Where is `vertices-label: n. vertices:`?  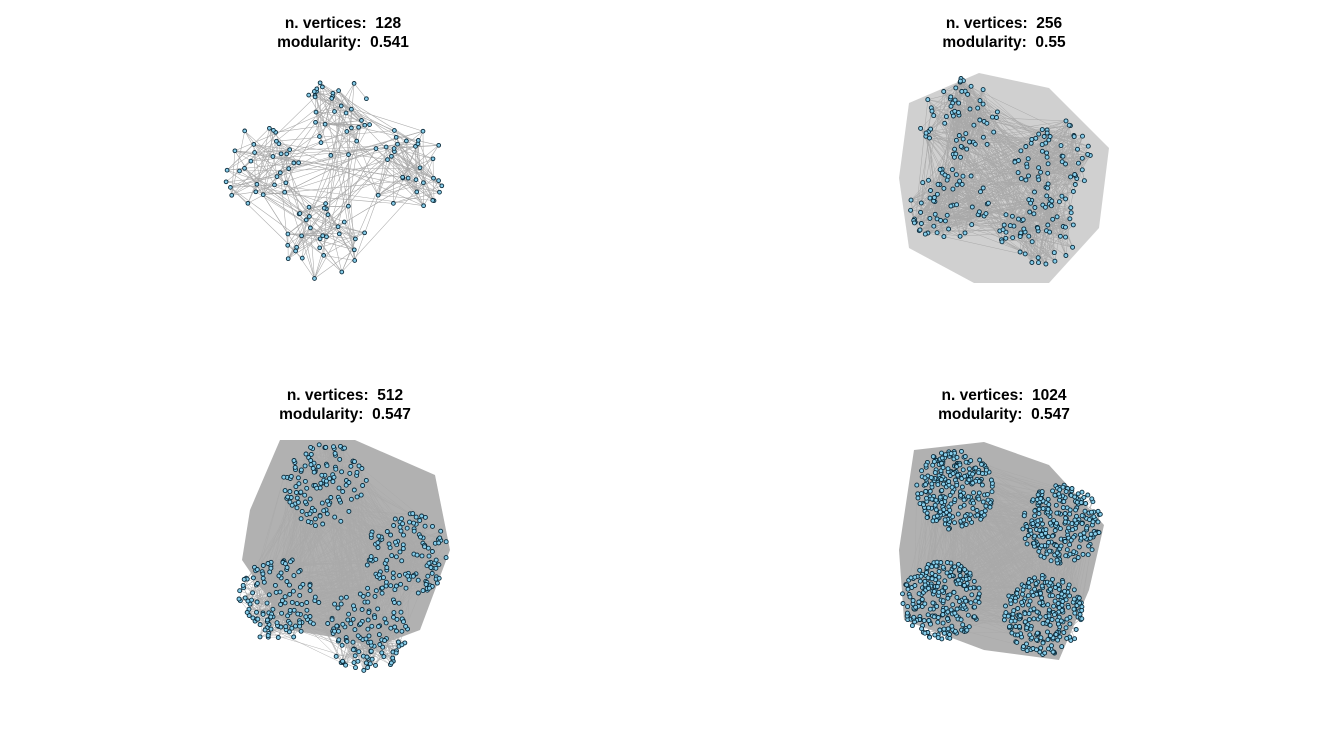 vertices-label: n. vertices: is located at coordinates (982, 395).